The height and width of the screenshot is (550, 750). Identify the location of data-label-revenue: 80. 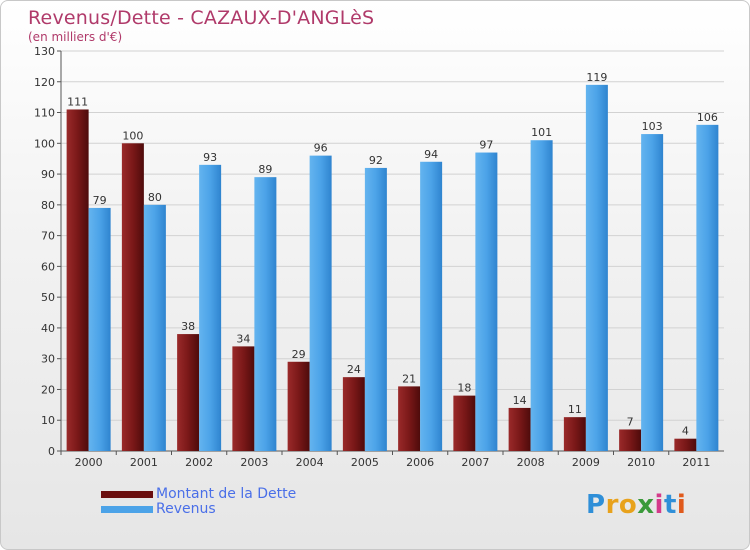
(155, 197).